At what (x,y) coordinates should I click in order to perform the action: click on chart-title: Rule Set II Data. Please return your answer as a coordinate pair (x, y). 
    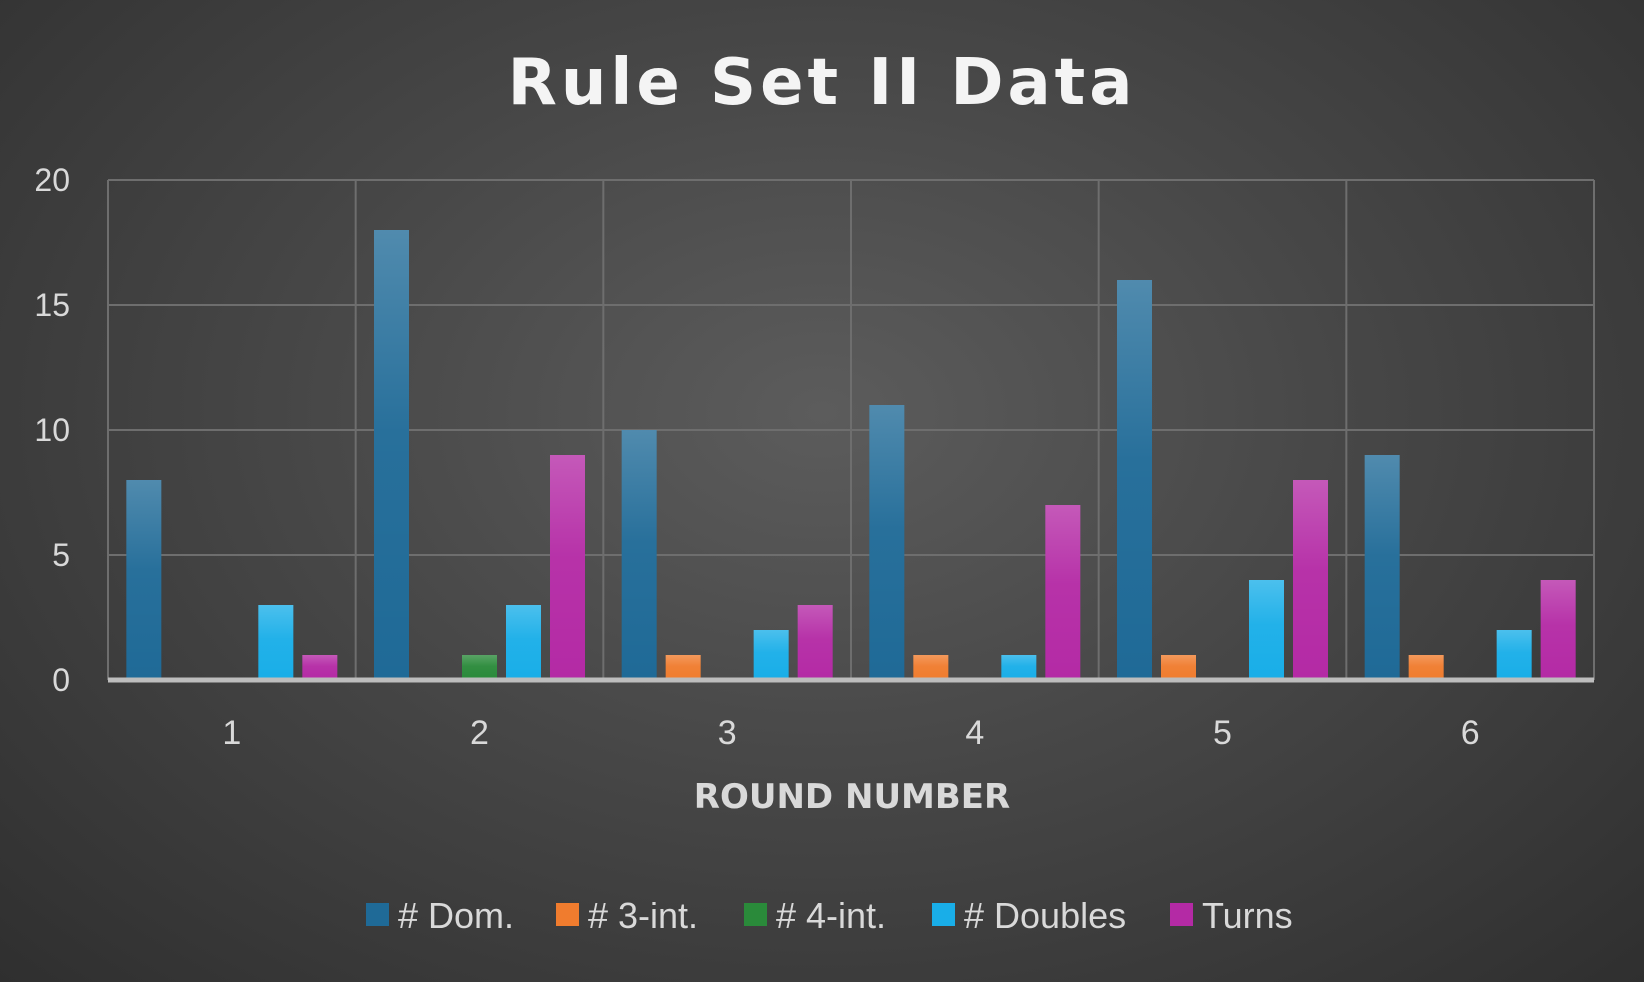
    Looking at the image, I should click on (822, 83).